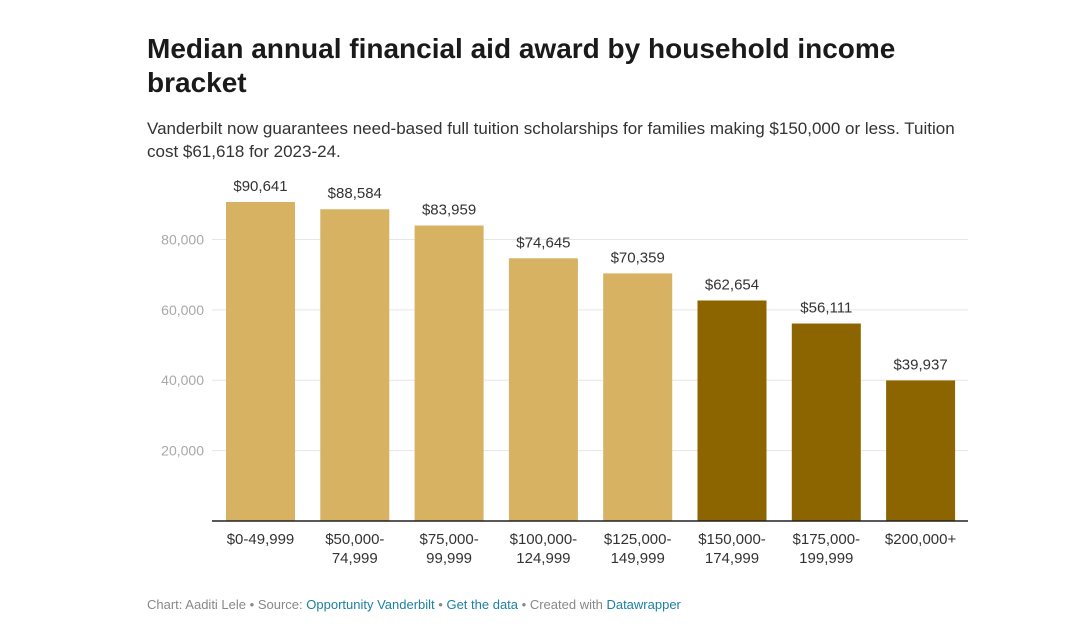 The image size is (1080, 637). I want to click on x-tick-label-line: $125,000-, so click(638, 539).